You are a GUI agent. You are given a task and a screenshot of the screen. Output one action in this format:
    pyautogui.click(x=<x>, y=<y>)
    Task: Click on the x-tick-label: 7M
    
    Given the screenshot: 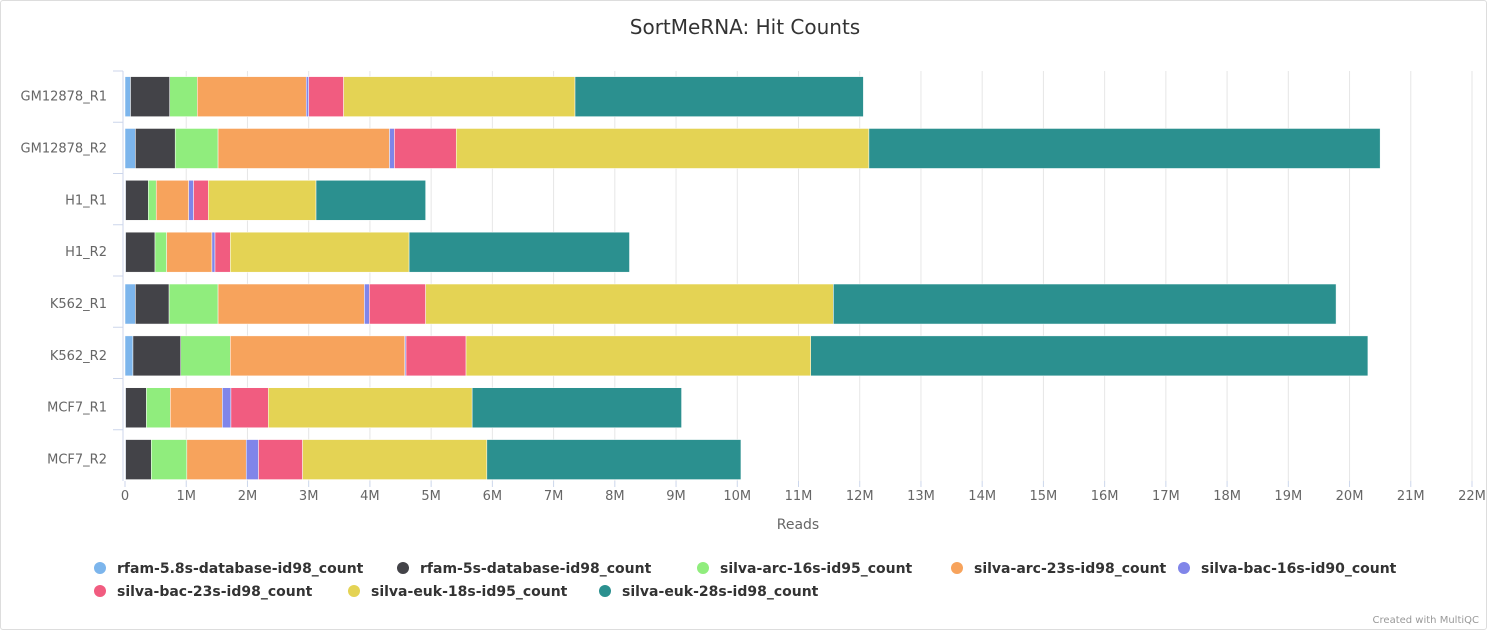 What is the action you would take?
    pyautogui.click(x=554, y=496)
    